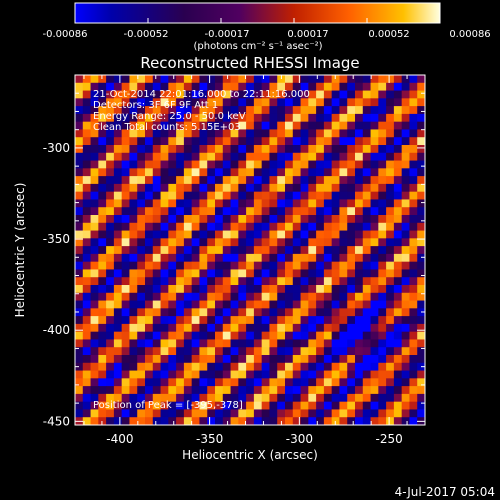  I want to click on y-axis-label: Heliocentric Y (arcsec), so click(20, 250).